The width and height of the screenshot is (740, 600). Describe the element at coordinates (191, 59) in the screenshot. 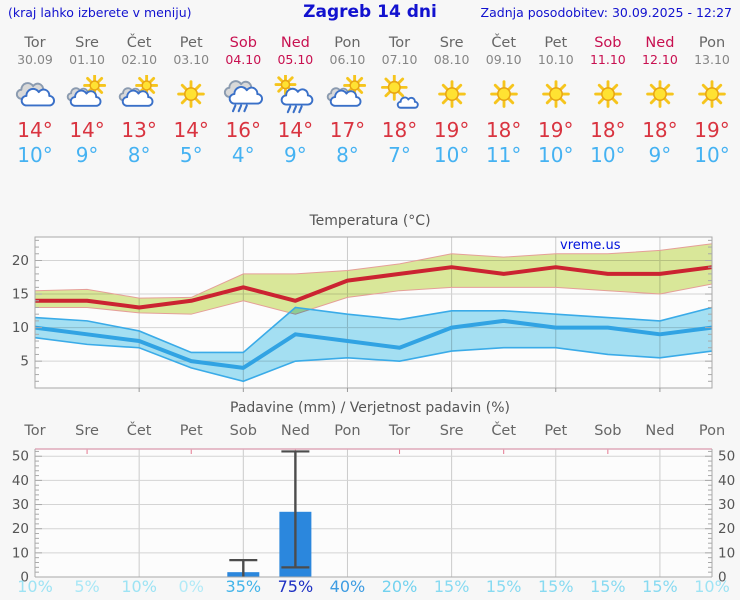

I see `day-date-label: 03.10` at that location.